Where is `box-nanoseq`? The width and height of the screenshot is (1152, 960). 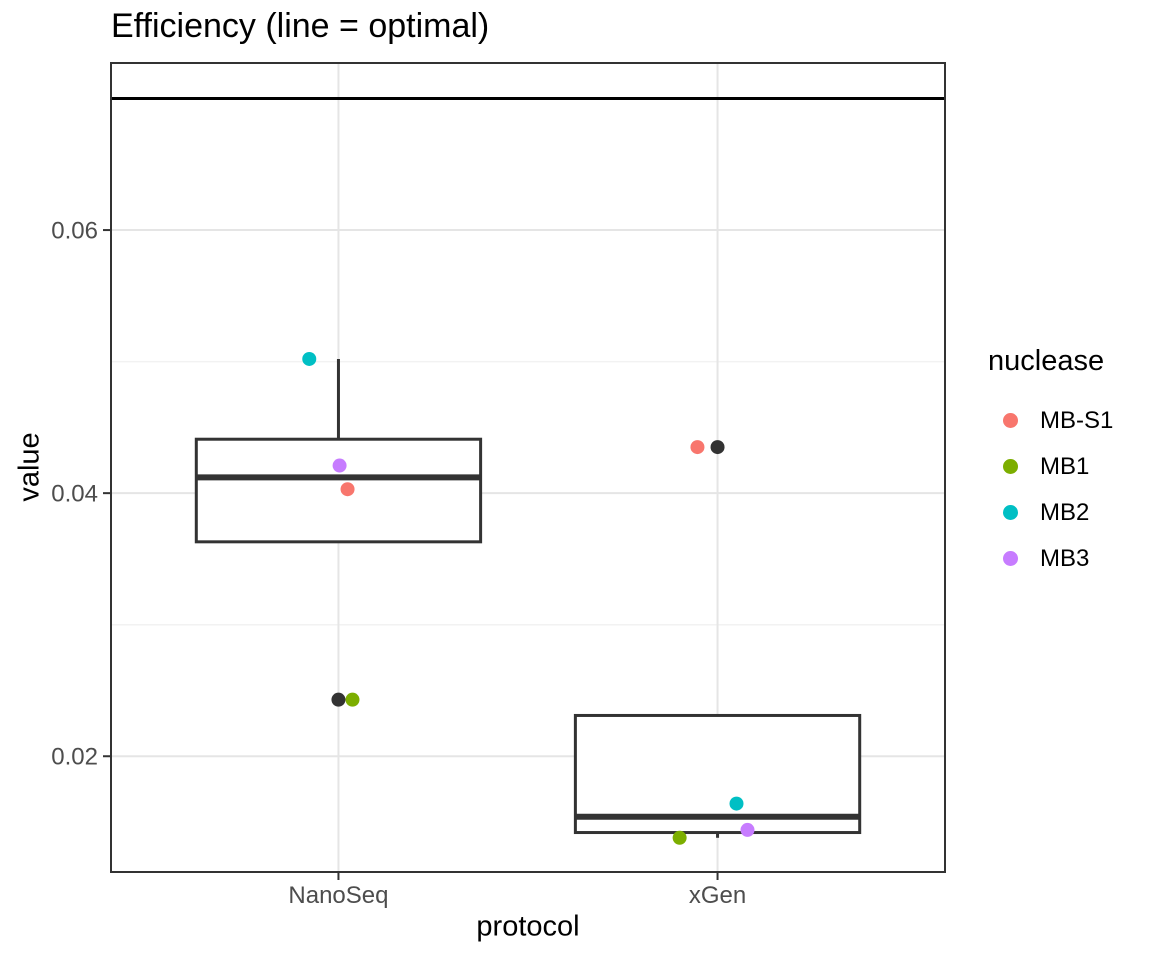
box-nanoseq is located at coordinates (338, 490).